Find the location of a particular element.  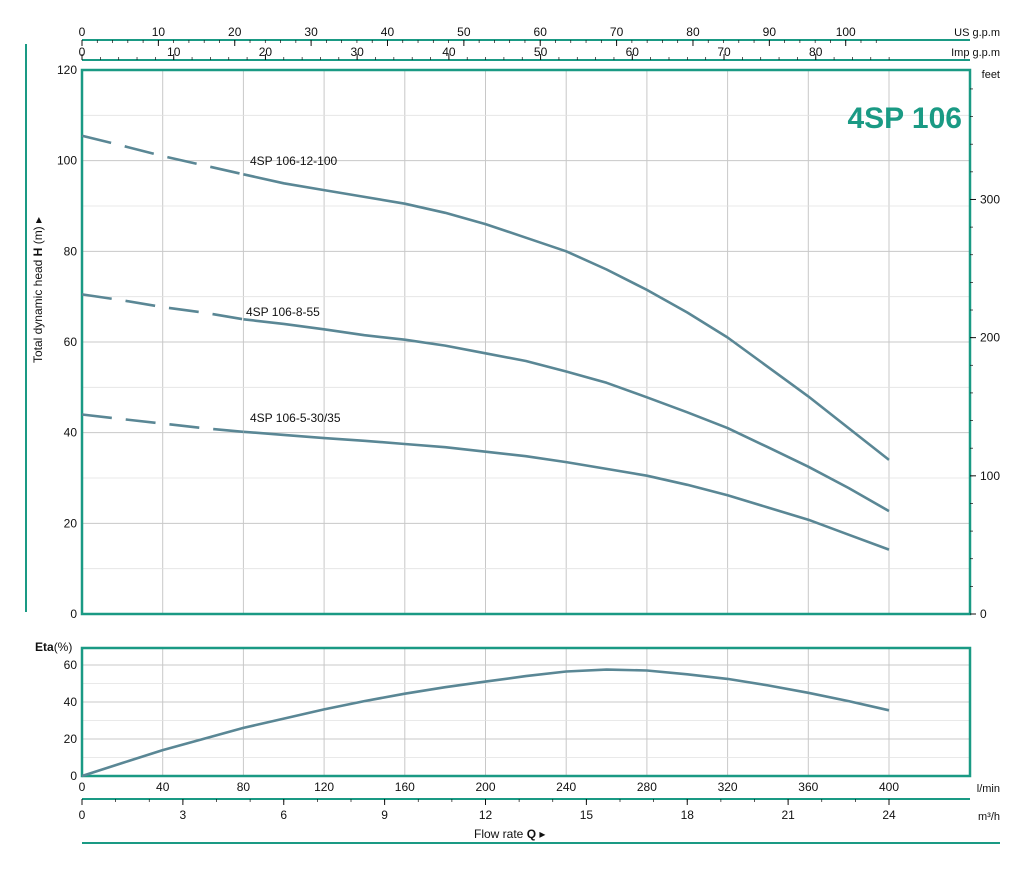

head-y-tick-label: 120 is located at coordinates (67, 70).